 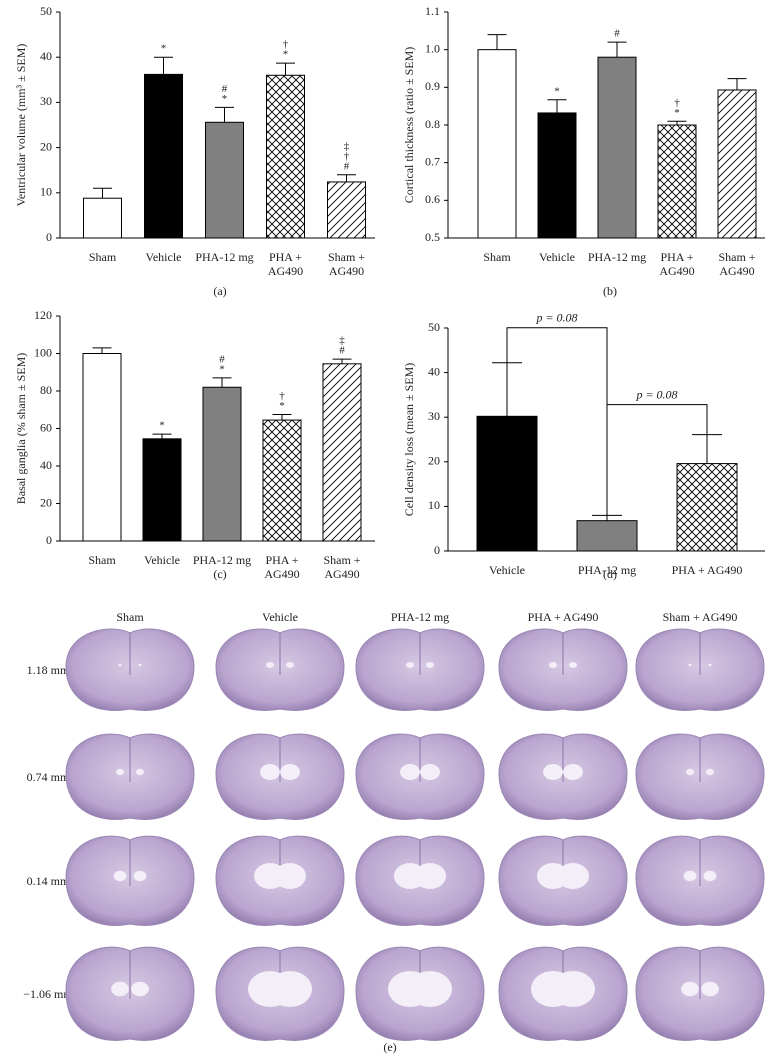 I want to click on x-tick-label: Sham, so click(x=102, y=560).